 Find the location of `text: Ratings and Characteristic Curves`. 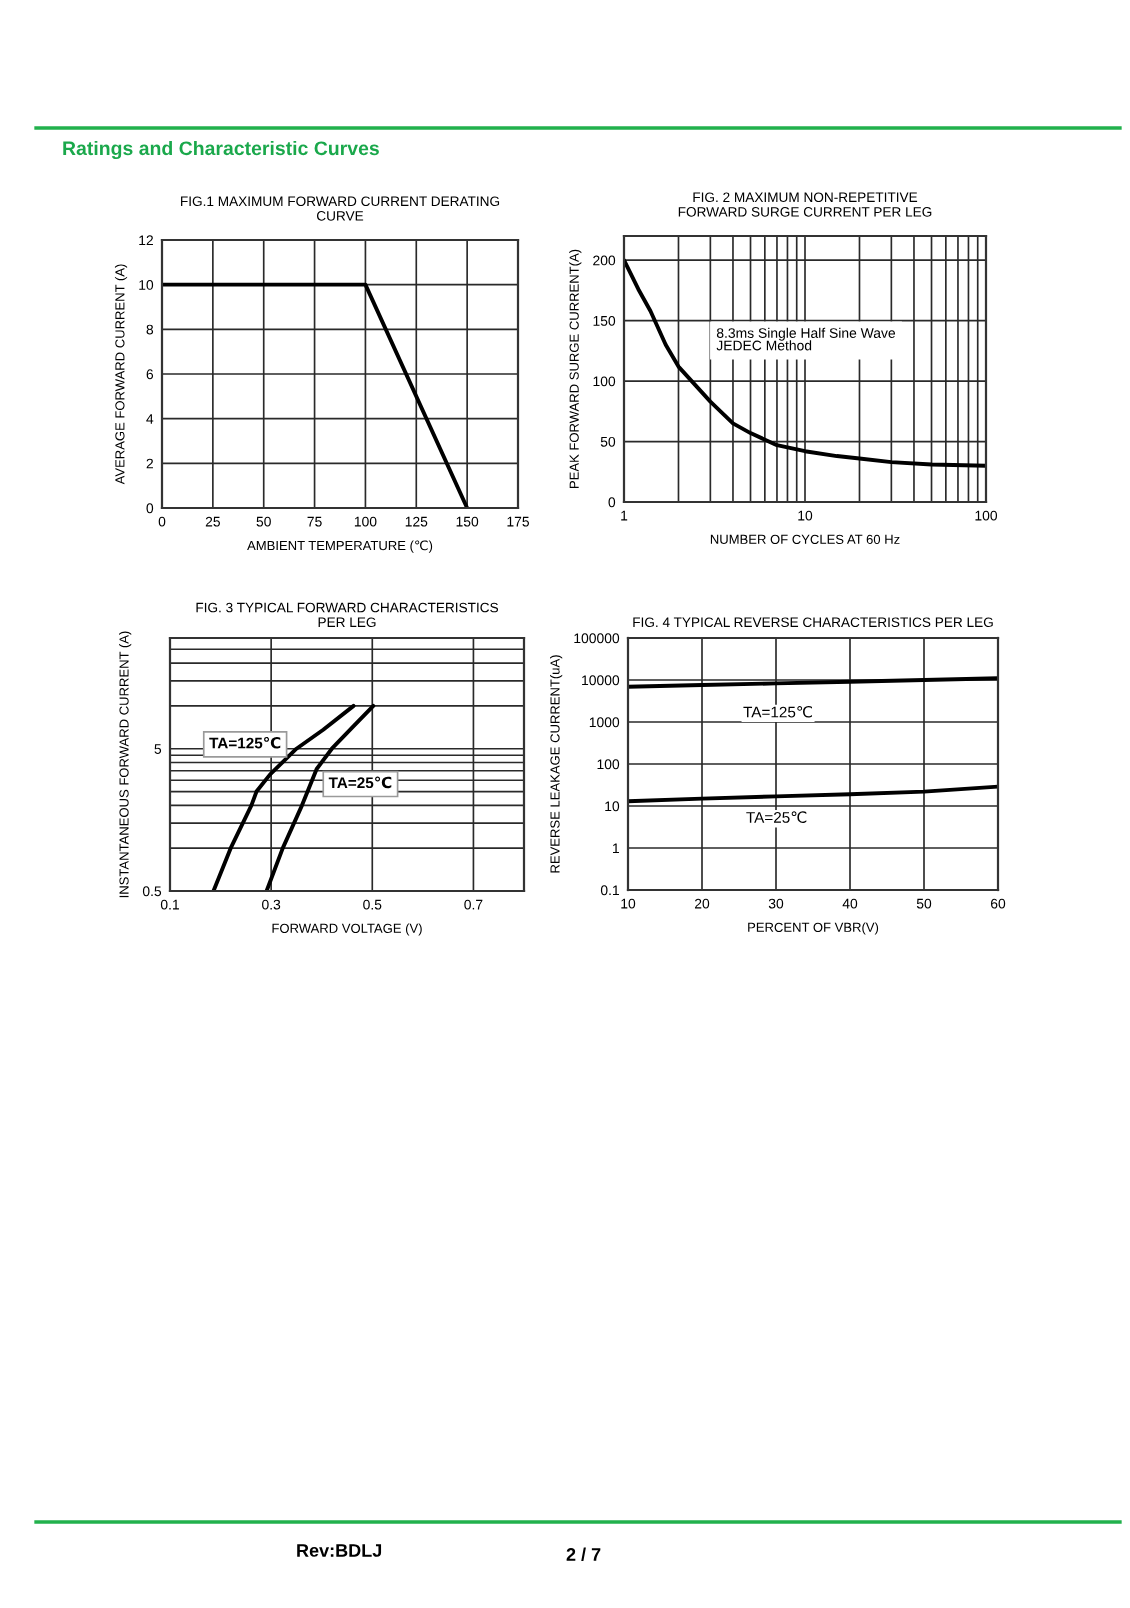

text: Ratings and Characteristic Curves is located at coordinates (221, 150).